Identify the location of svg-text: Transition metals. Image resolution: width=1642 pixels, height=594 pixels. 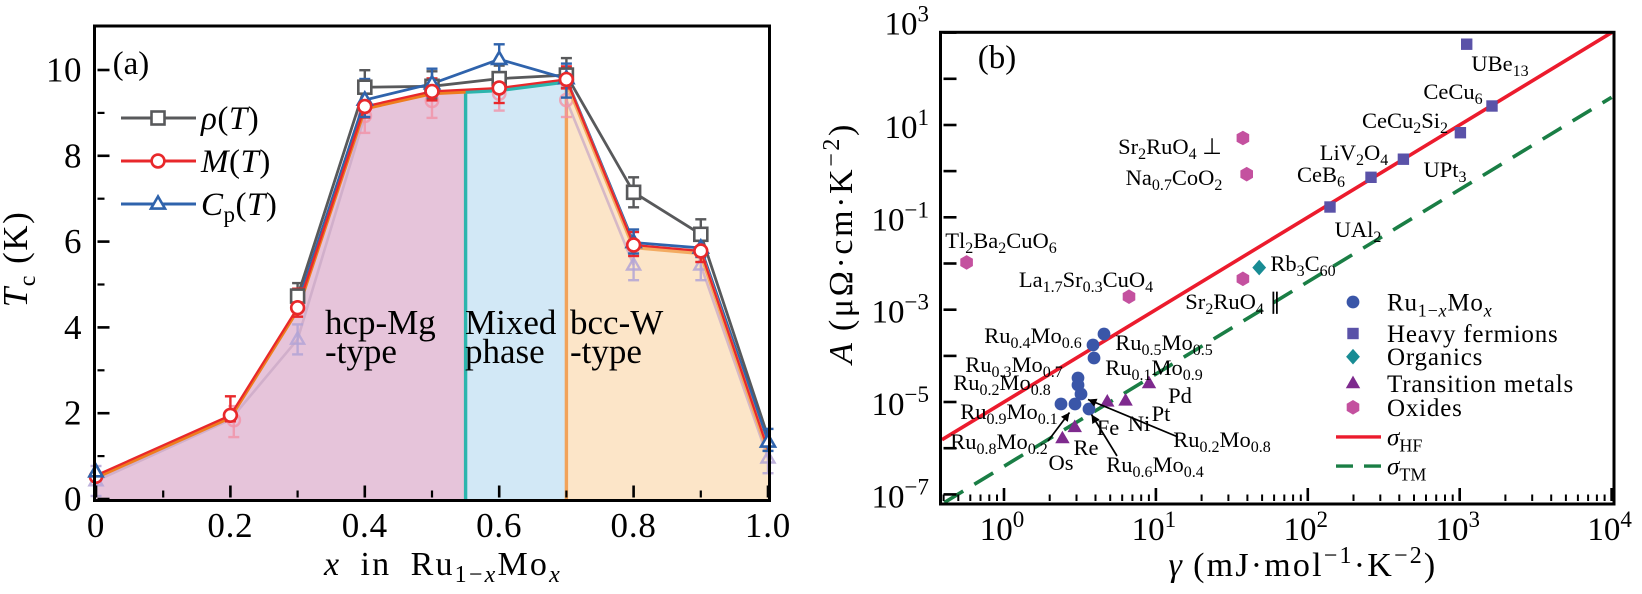
(1480, 384).